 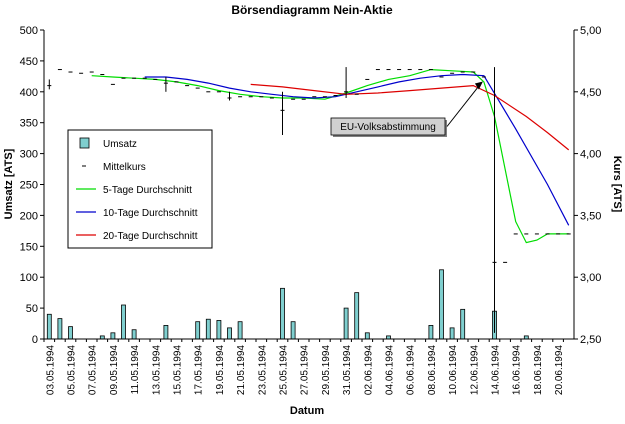 I want to click on legend-label: 20-Tage Durchschnitt, so click(x=150, y=236).